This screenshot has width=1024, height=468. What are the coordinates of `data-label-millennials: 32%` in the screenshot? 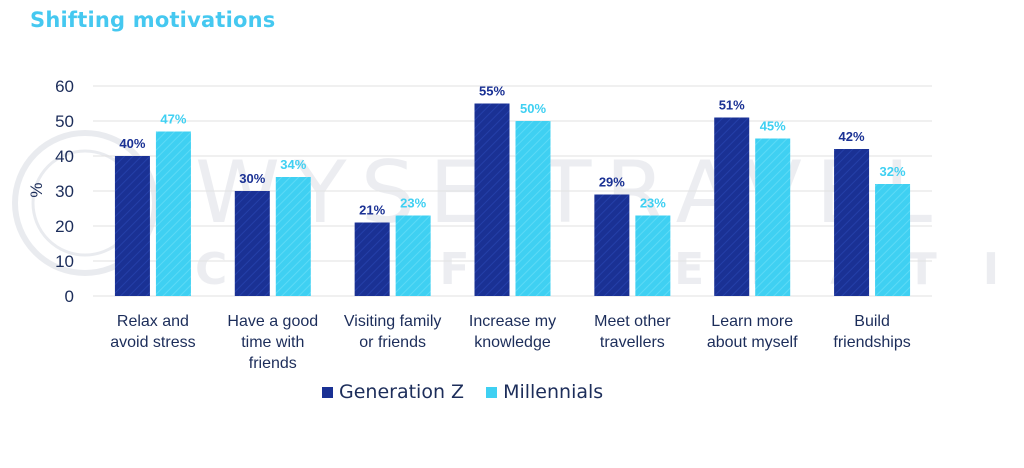 It's located at (893, 171).